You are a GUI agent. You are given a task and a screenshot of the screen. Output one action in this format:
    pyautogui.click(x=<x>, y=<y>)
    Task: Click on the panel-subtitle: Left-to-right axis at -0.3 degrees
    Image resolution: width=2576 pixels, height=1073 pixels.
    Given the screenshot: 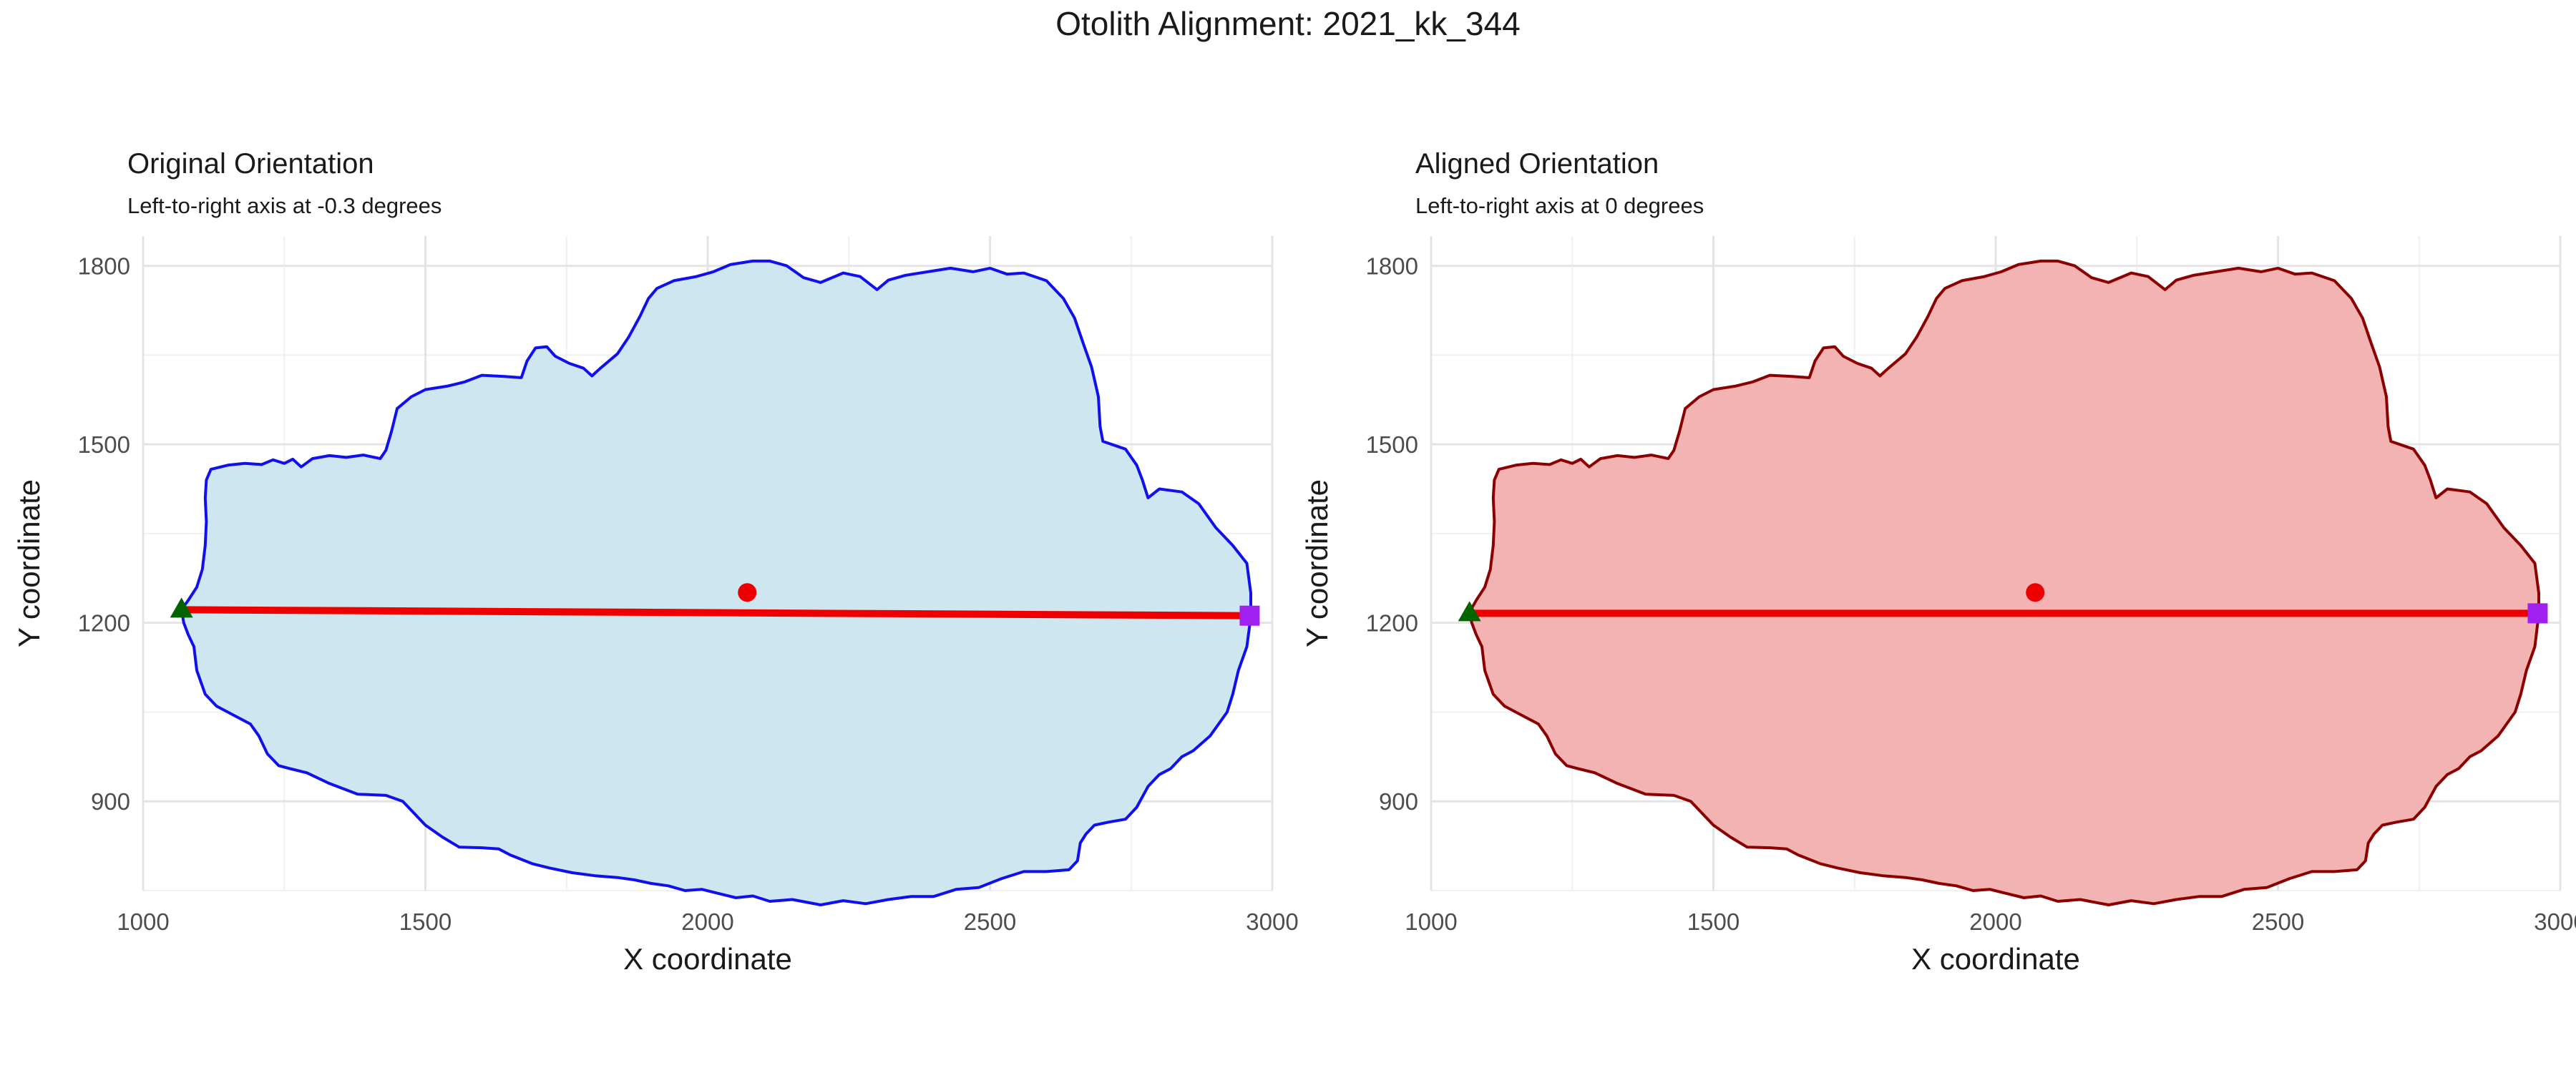 What is the action you would take?
    pyautogui.click(x=284, y=206)
    